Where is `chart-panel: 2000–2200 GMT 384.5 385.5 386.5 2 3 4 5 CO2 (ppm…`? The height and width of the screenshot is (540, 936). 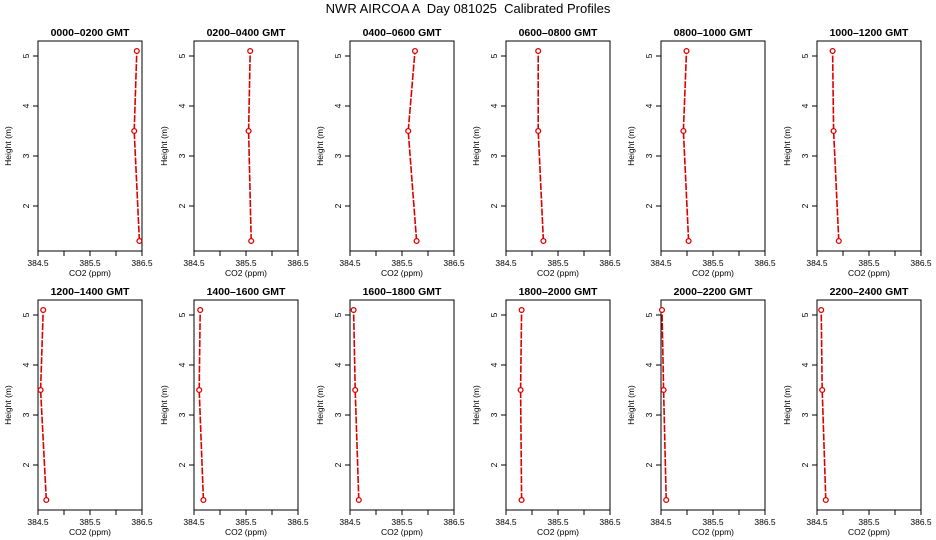
chart-panel: 2000–2200 GMT 384.5 385.5 386.5 2 3 4 5 CO2 (ppm… is located at coordinates (701, 411).